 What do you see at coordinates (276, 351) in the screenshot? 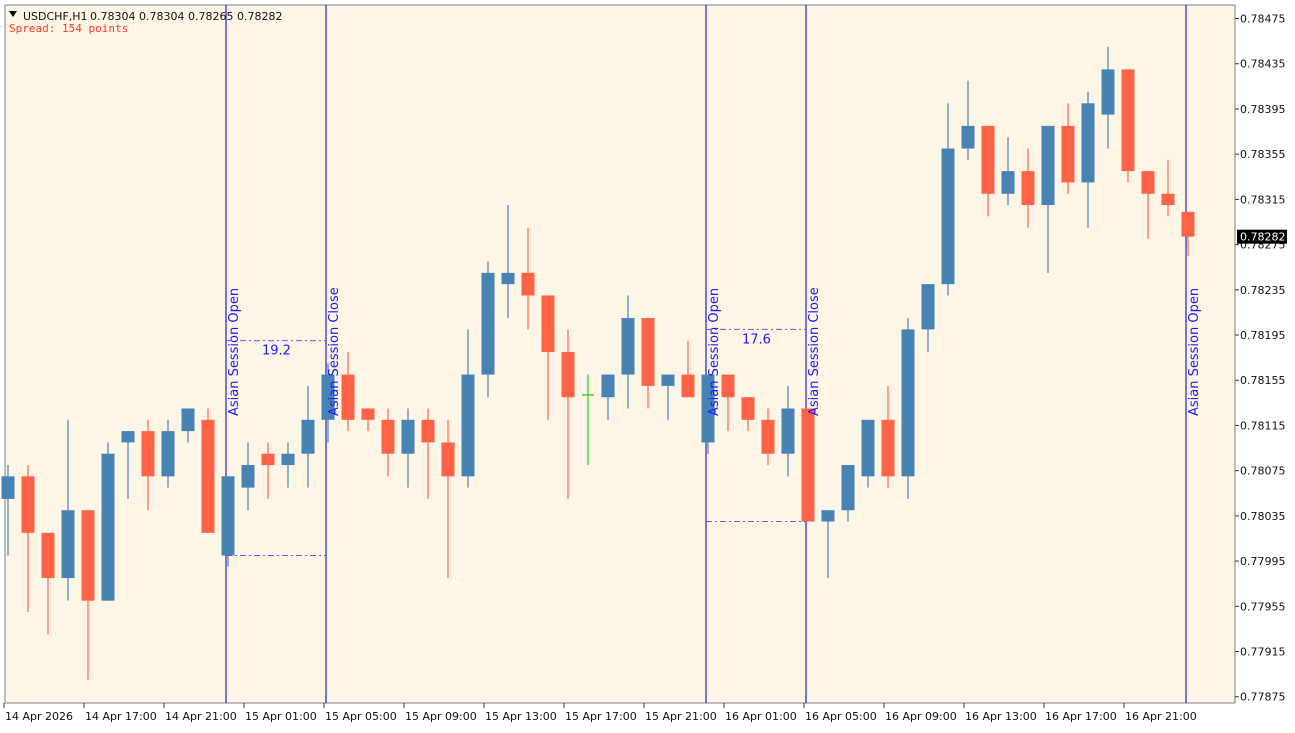
I see `range-label: 19.2` at bounding box center [276, 351].